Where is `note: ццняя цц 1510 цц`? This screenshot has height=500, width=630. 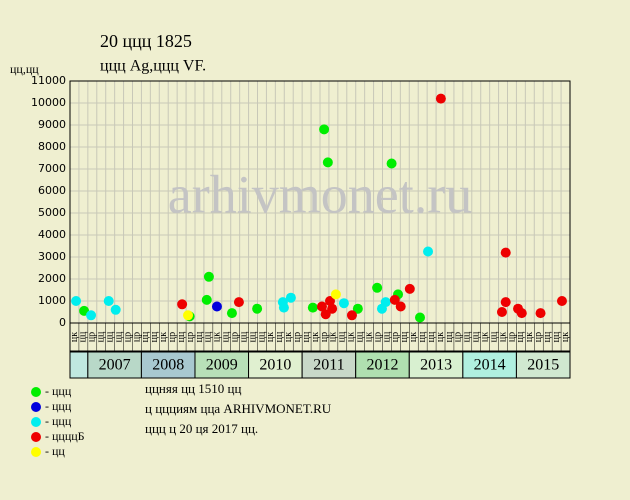
note: ццняя цц 1510 цц is located at coordinates (193, 388).